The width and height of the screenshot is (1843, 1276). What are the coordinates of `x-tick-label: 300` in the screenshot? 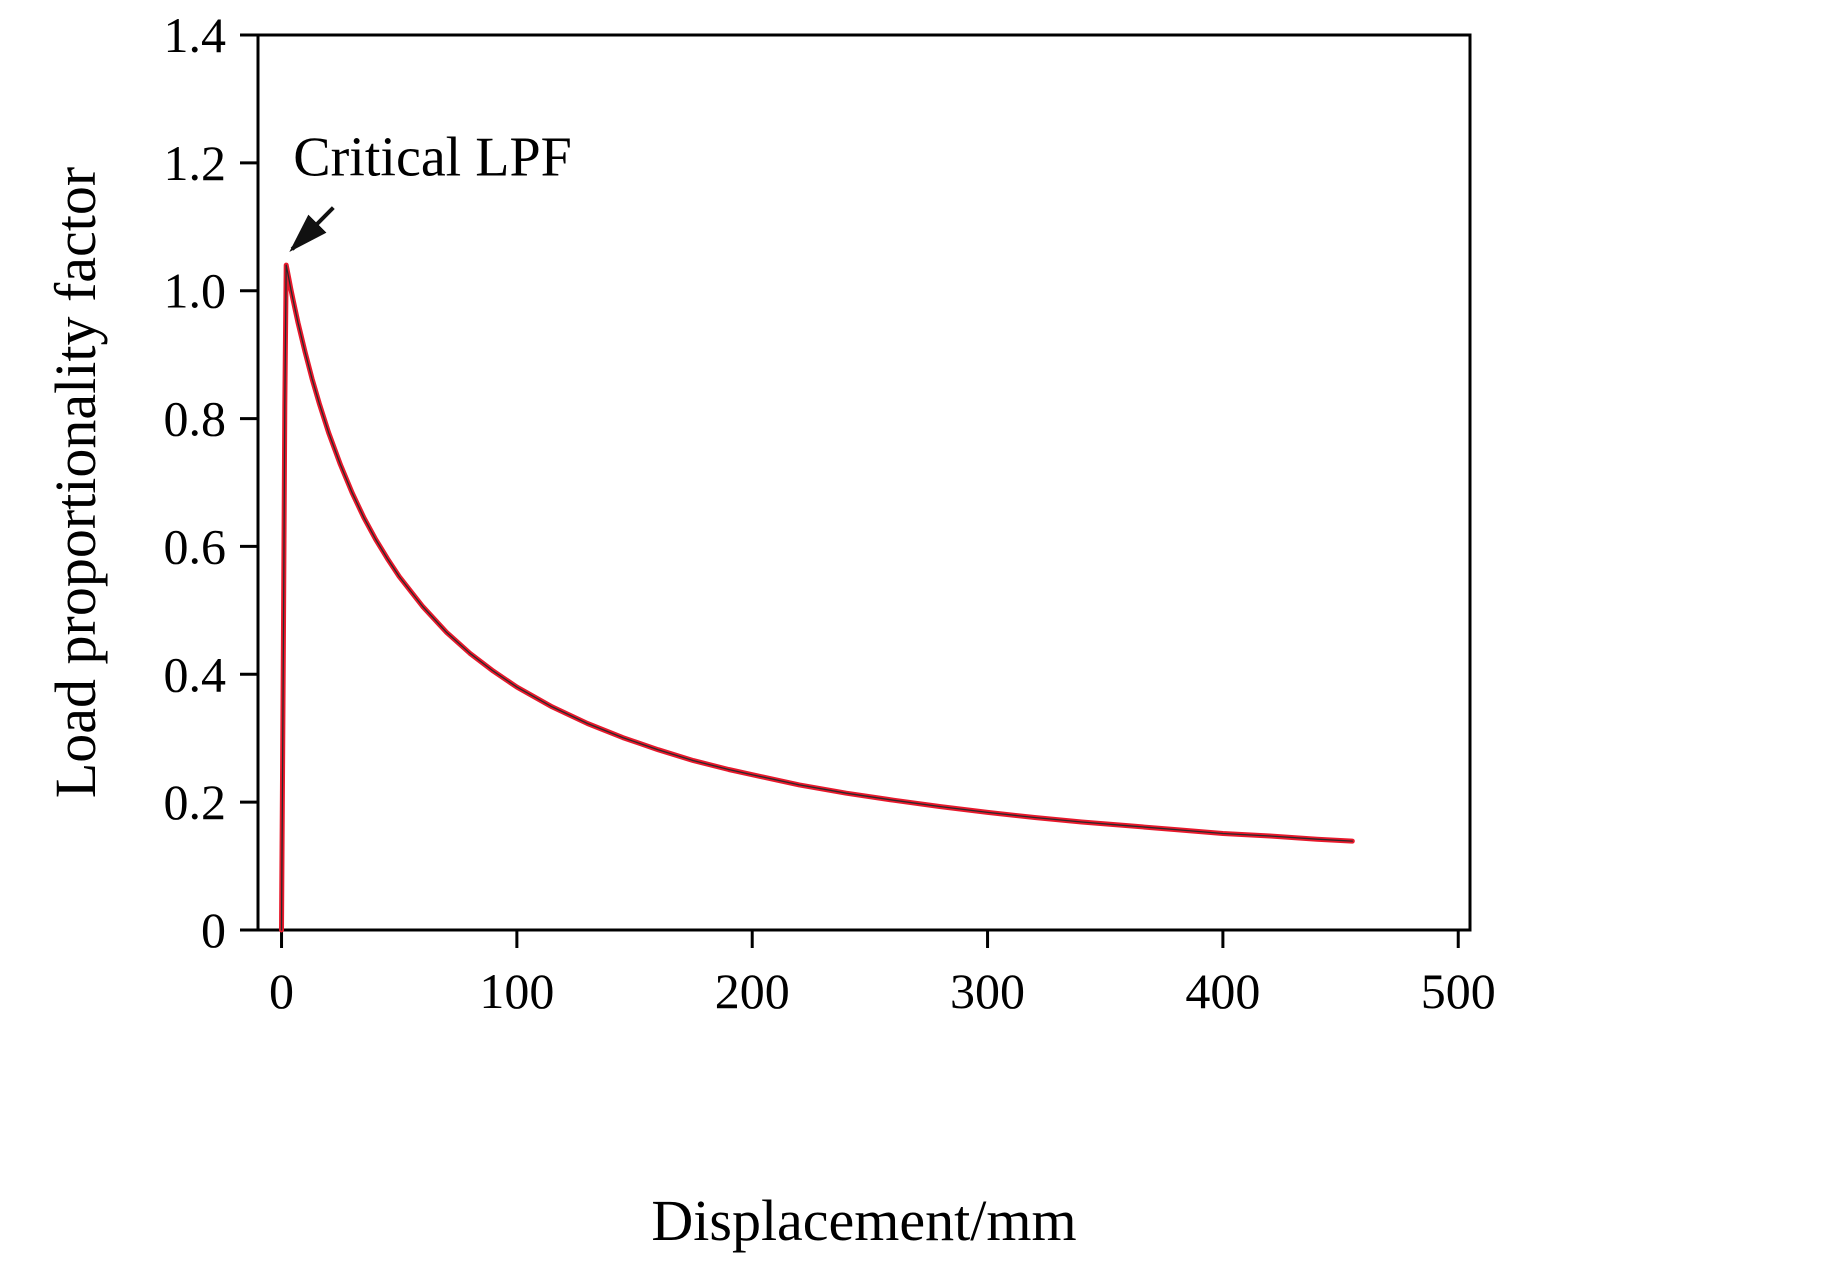 It's located at (987, 991).